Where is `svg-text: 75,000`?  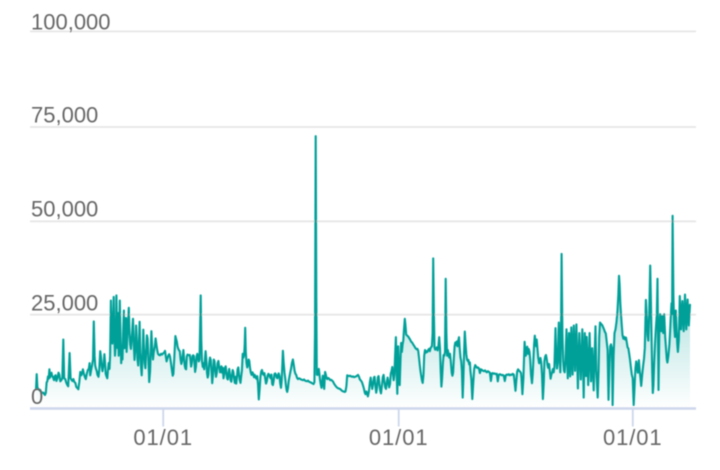
svg-text: 75,000 is located at coordinates (64, 114).